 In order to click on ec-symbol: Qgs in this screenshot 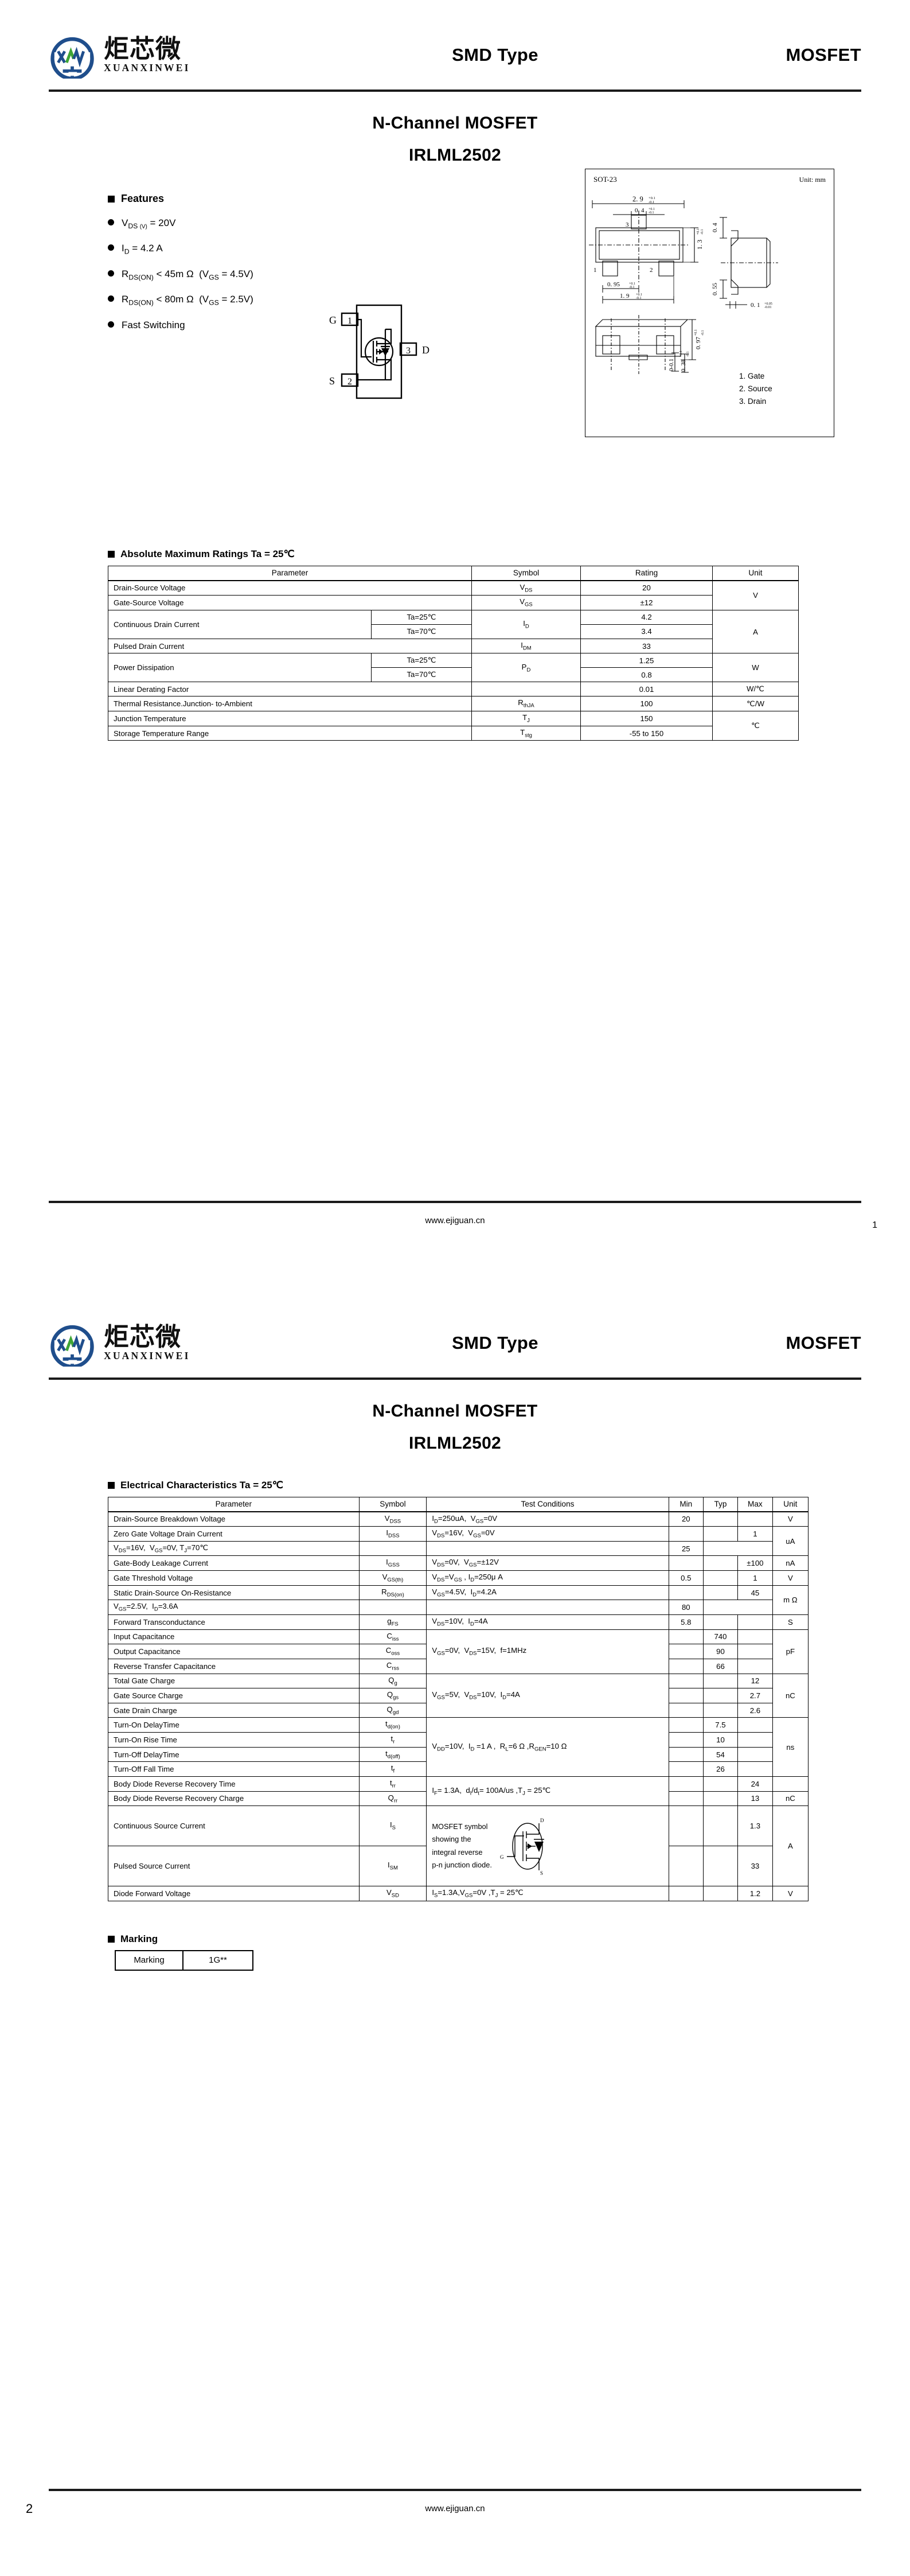, I will do `click(392, 1696)`.